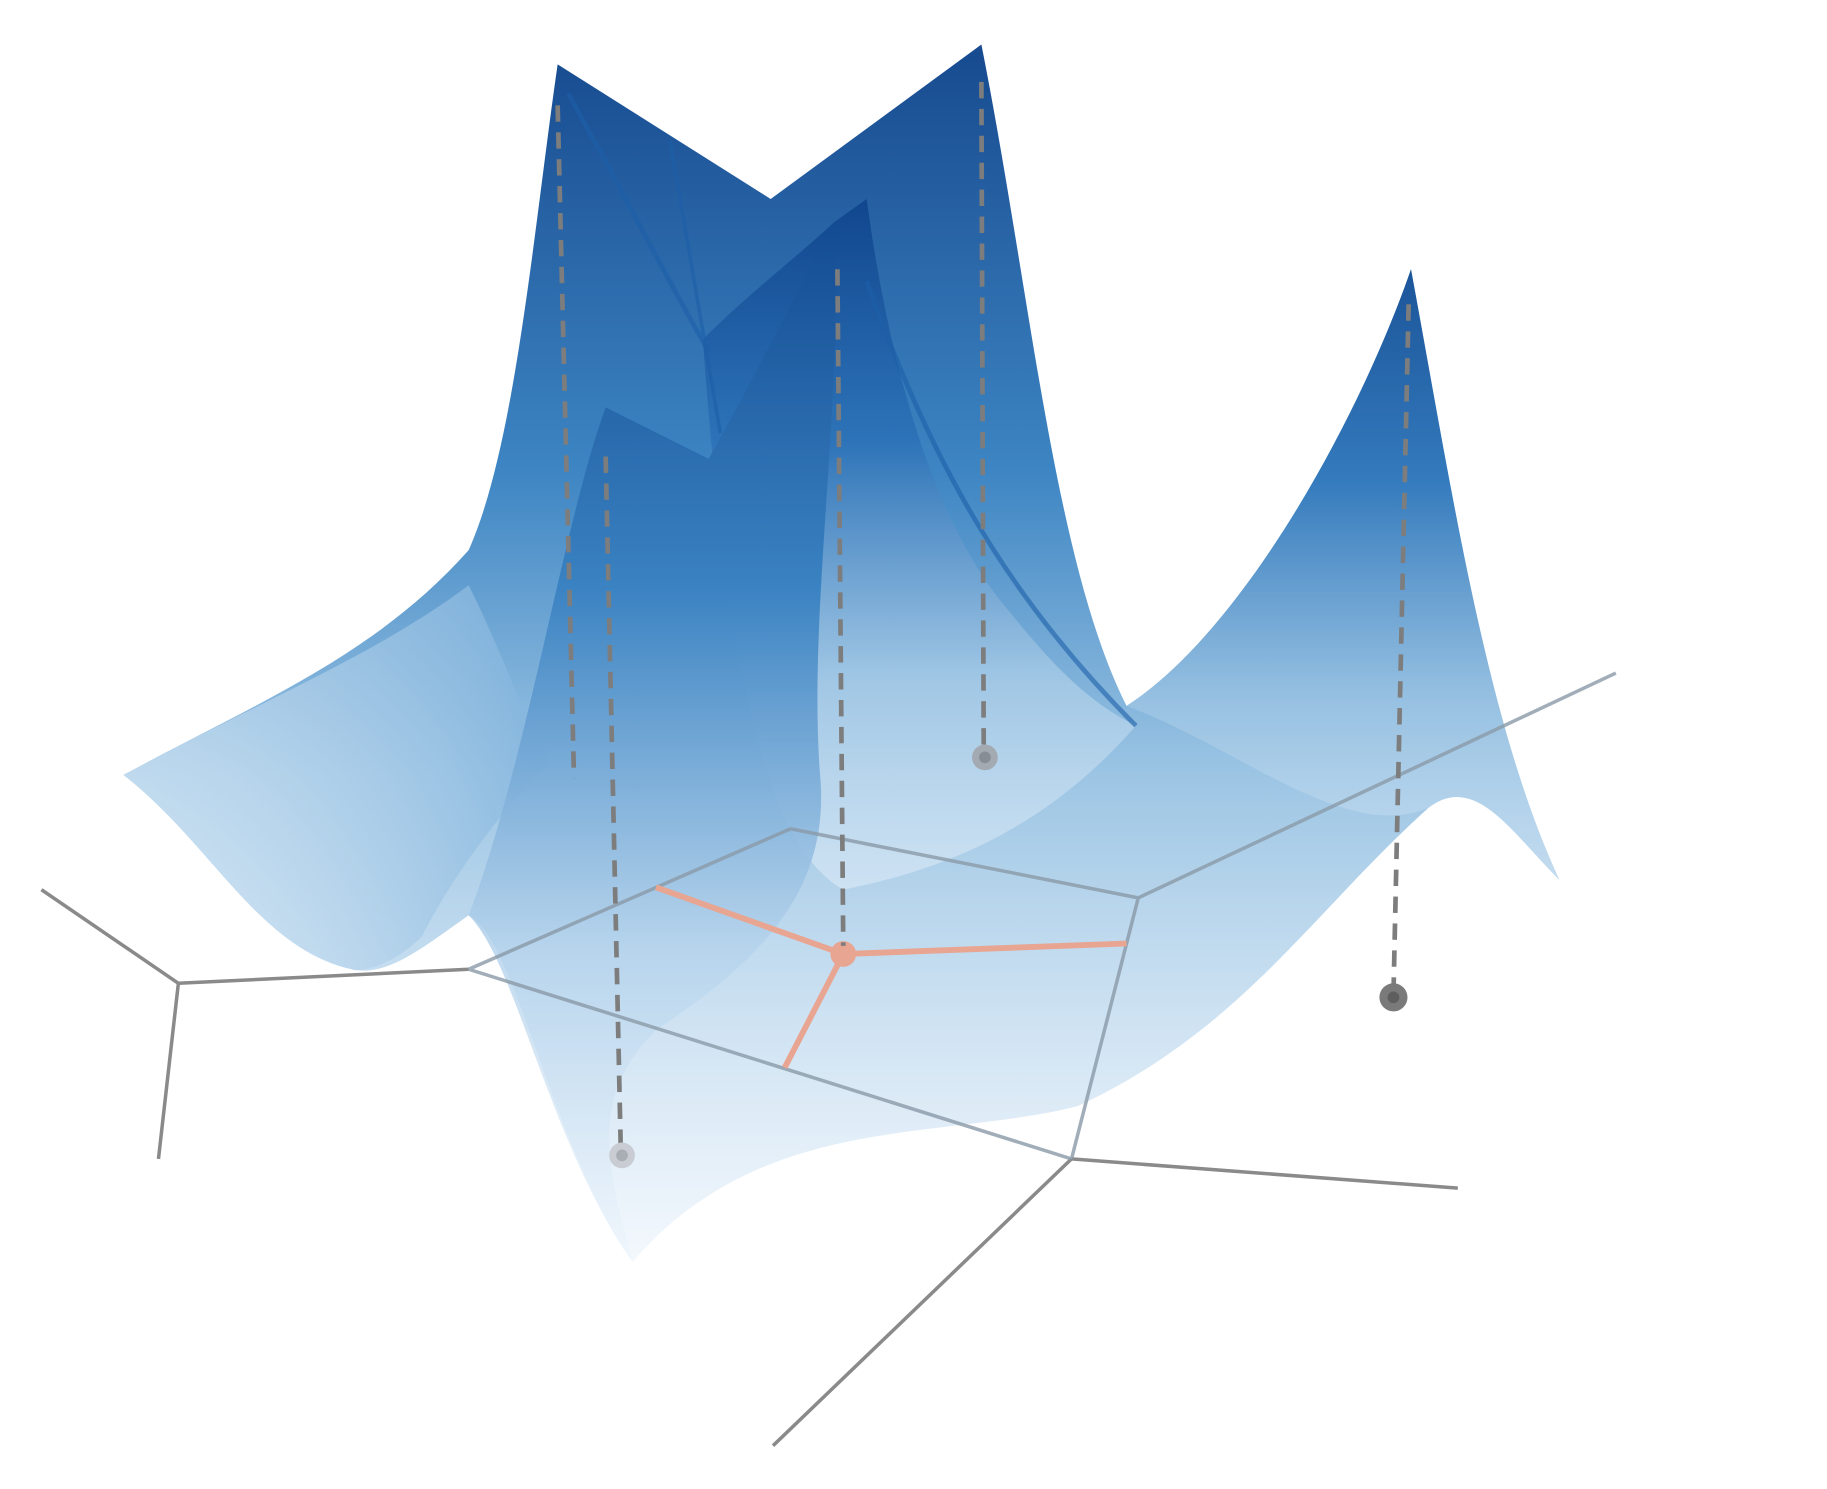 The height and width of the screenshot is (1489, 1827). What do you see at coordinates (852, 410) in the screenshot?
I see `ridges` at bounding box center [852, 410].